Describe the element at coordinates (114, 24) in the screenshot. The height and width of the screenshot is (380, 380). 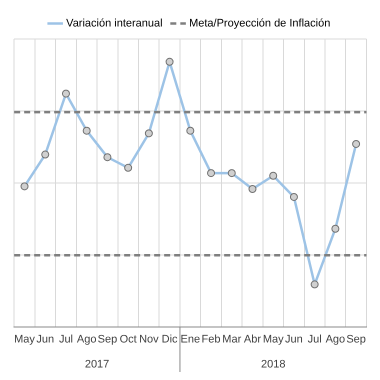
I see `legend-label: Variación interanual` at that location.